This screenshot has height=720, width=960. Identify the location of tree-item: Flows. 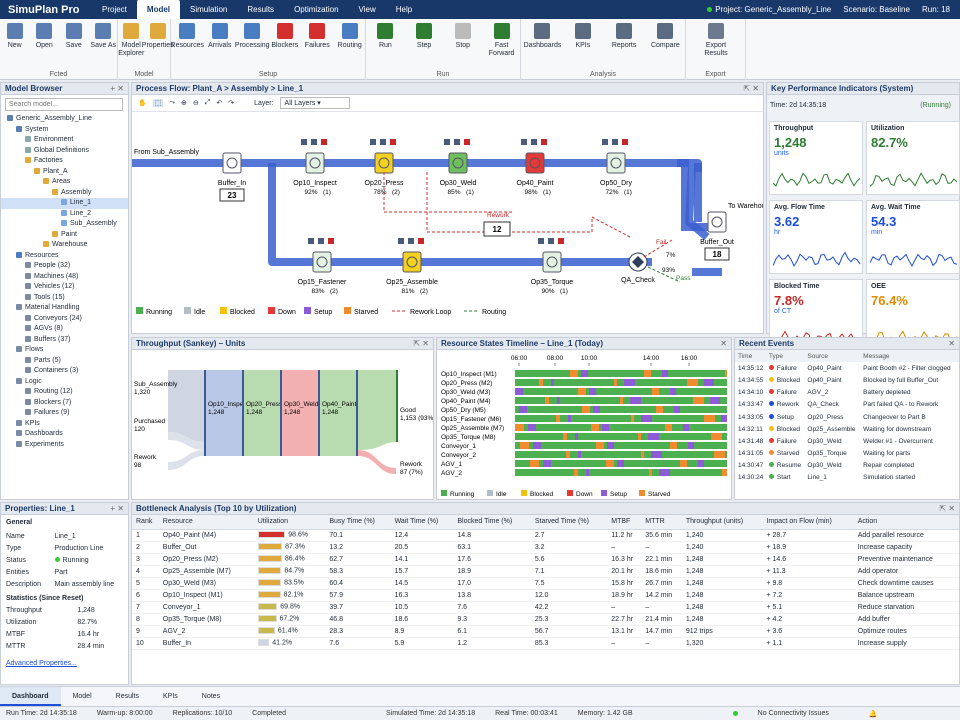
(64, 350).